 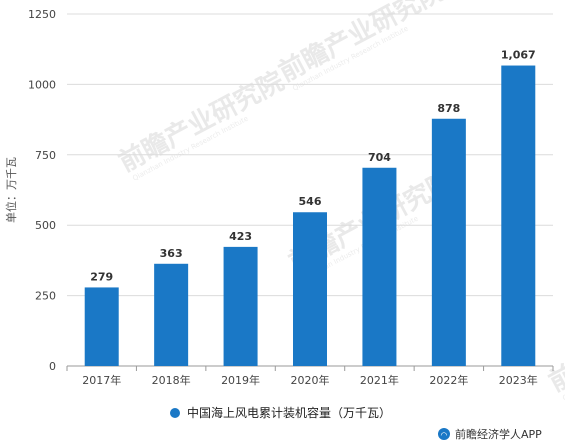 What do you see at coordinates (518, 380) in the screenshot?
I see `x-tick-label: 2023年` at bounding box center [518, 380].